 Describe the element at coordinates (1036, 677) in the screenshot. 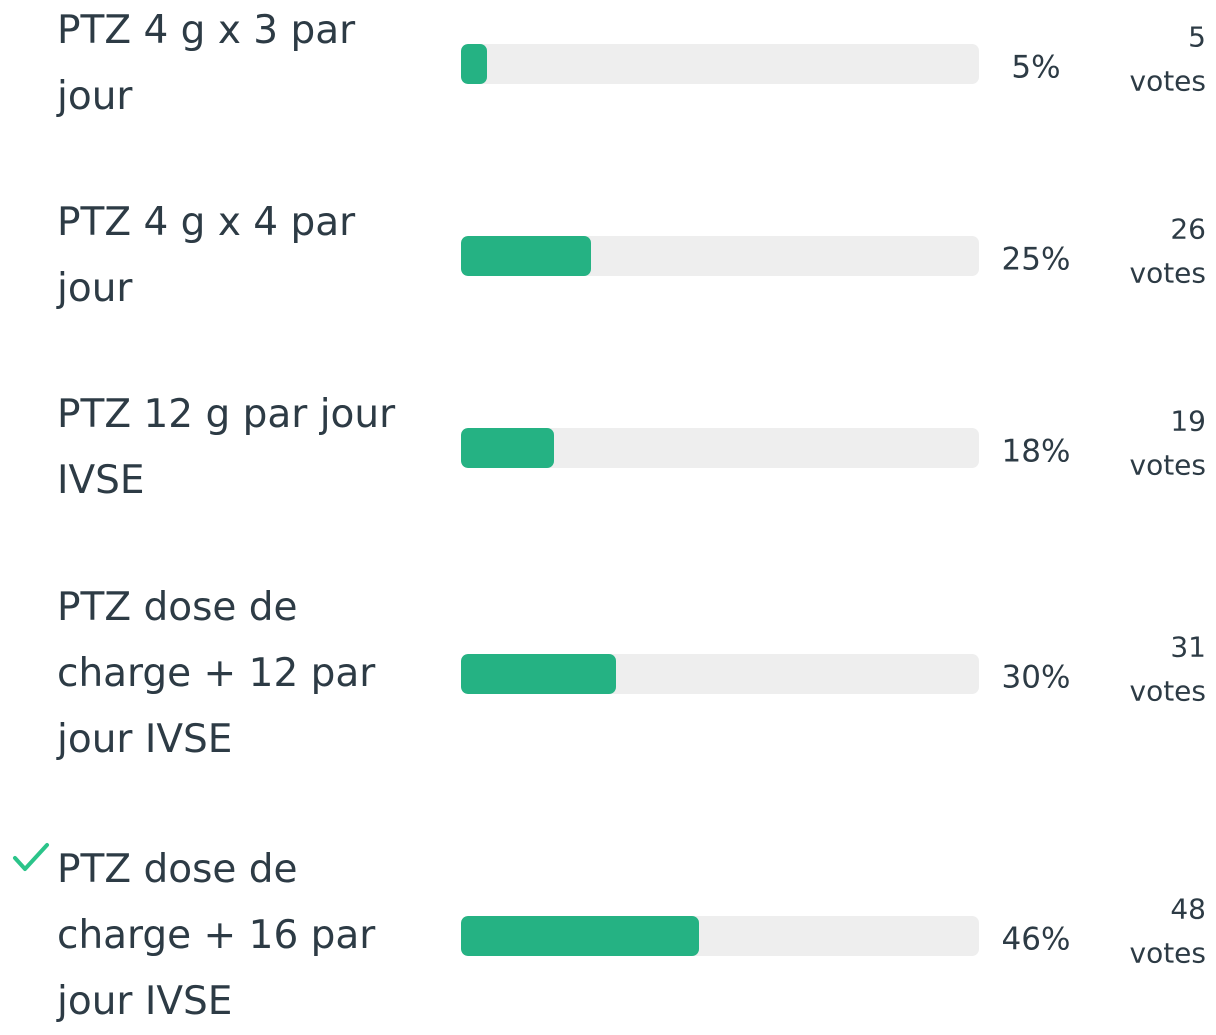

I see `percent-label: 30%` at that location.